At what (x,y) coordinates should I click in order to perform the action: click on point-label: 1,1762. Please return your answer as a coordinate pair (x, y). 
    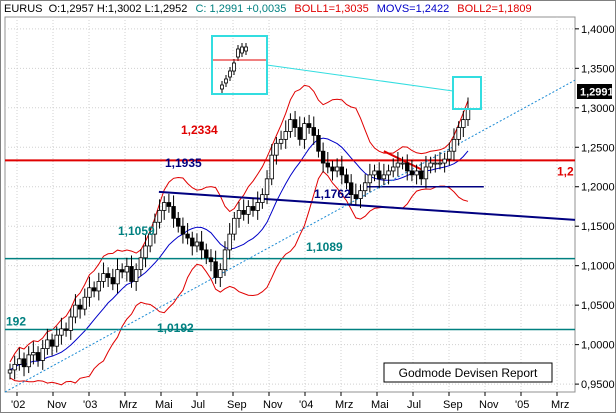
    Looking at the image, I should click on (332, 194).